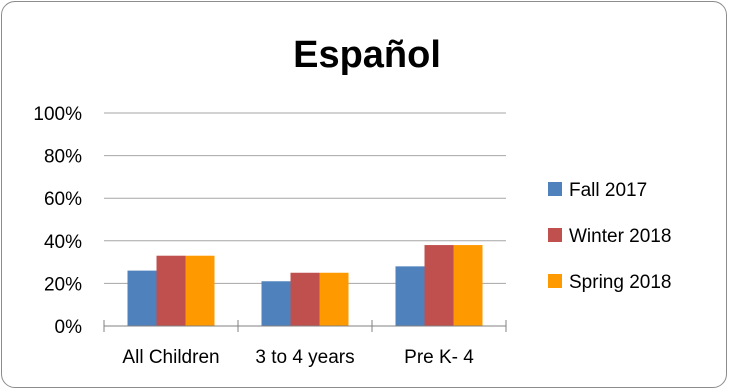 The height and width of the screenshot is (391, 730). I want to click on bars, so click(305, 285).